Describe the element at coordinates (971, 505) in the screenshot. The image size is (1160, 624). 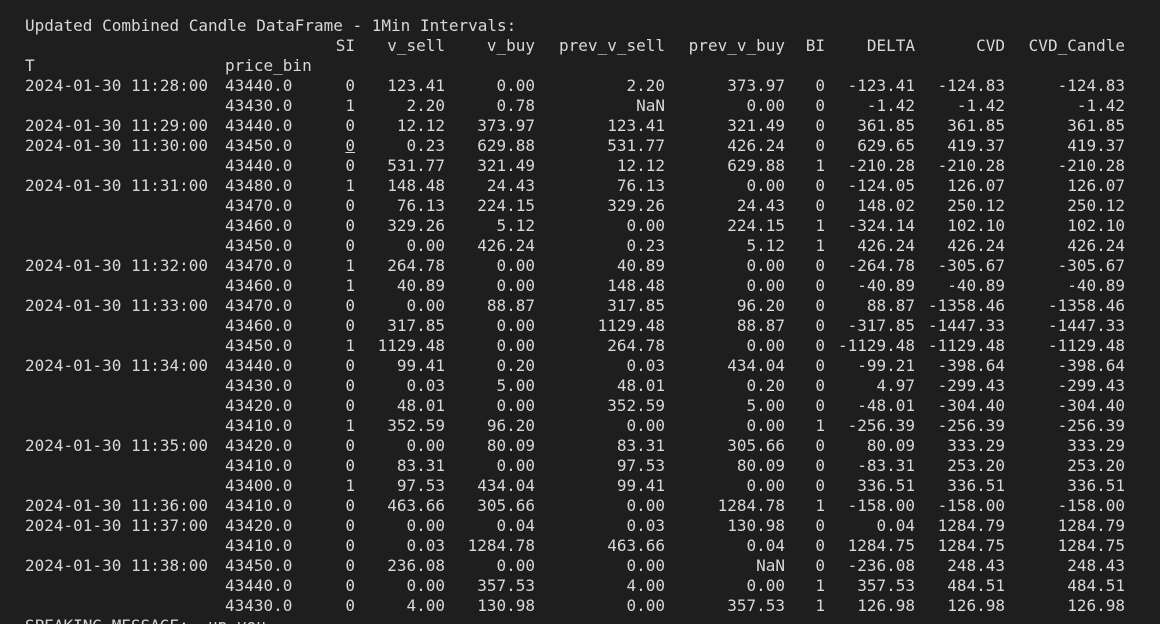
I see `cell-cvd: -158.00` at that location.